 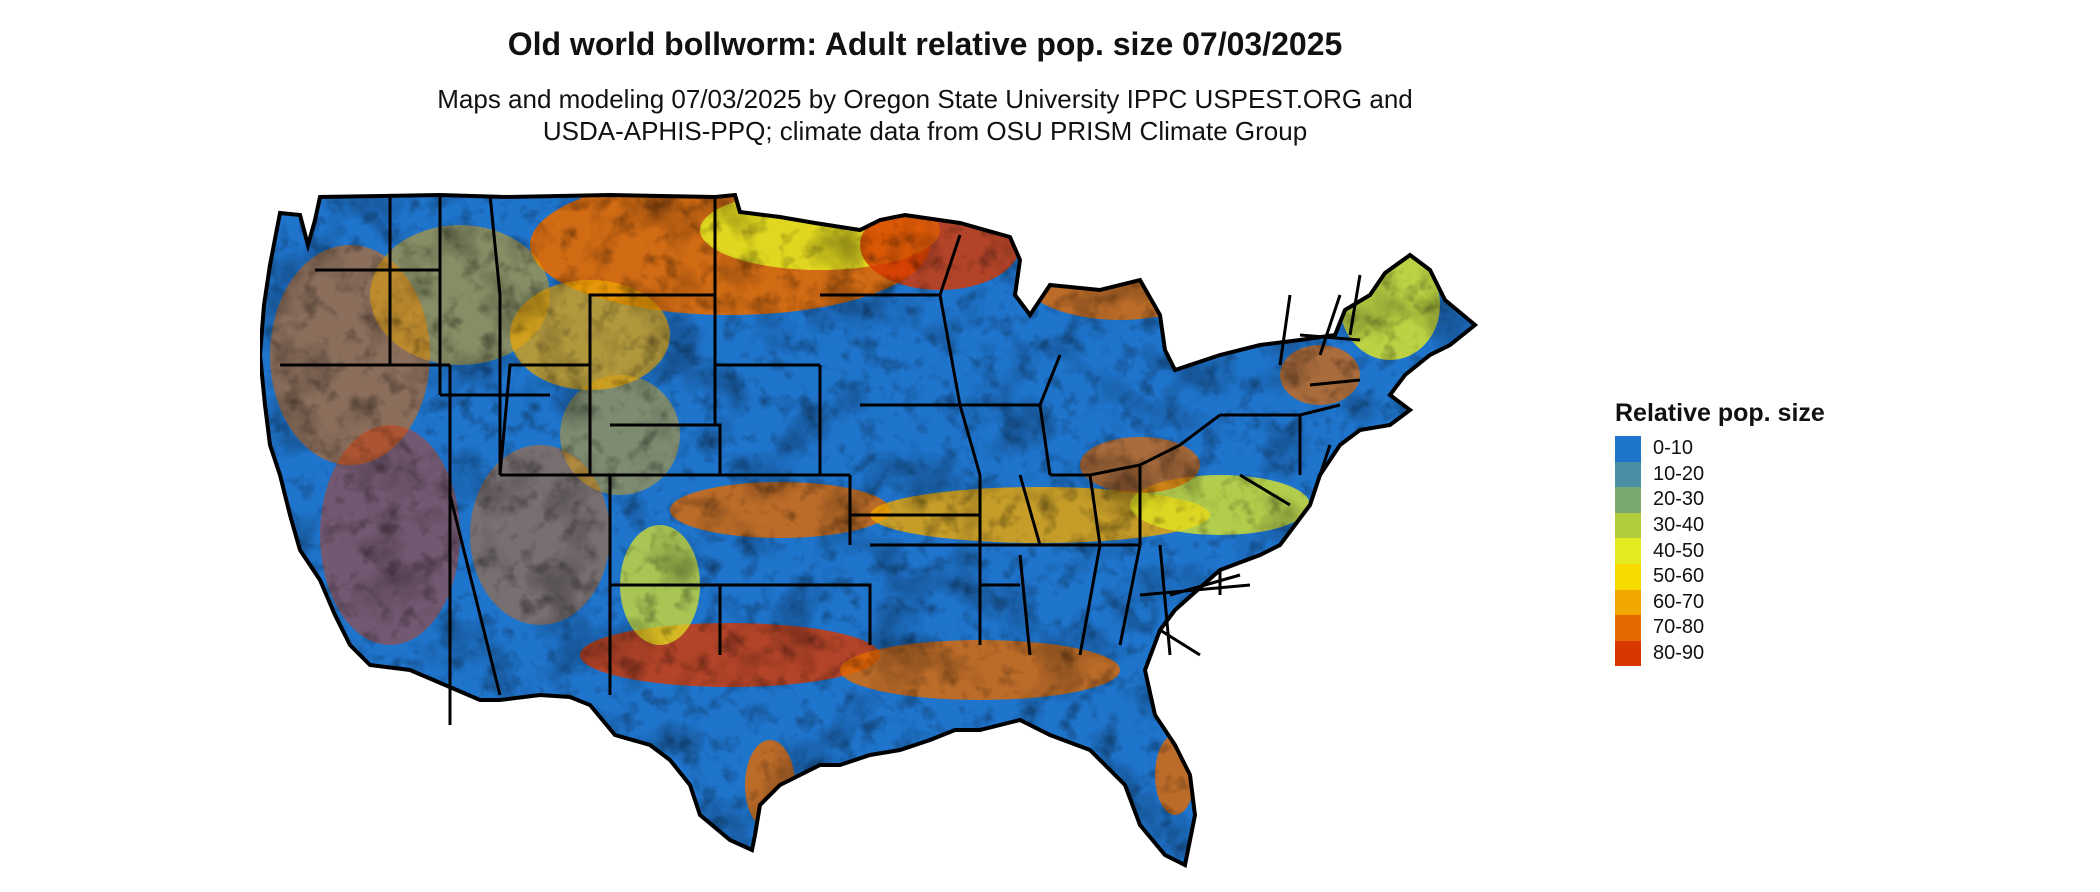 What do you see at coordinates (1720, 500) in the screenshot?
I see `legend-item: 20-30` at bounding box center [1720, 500].